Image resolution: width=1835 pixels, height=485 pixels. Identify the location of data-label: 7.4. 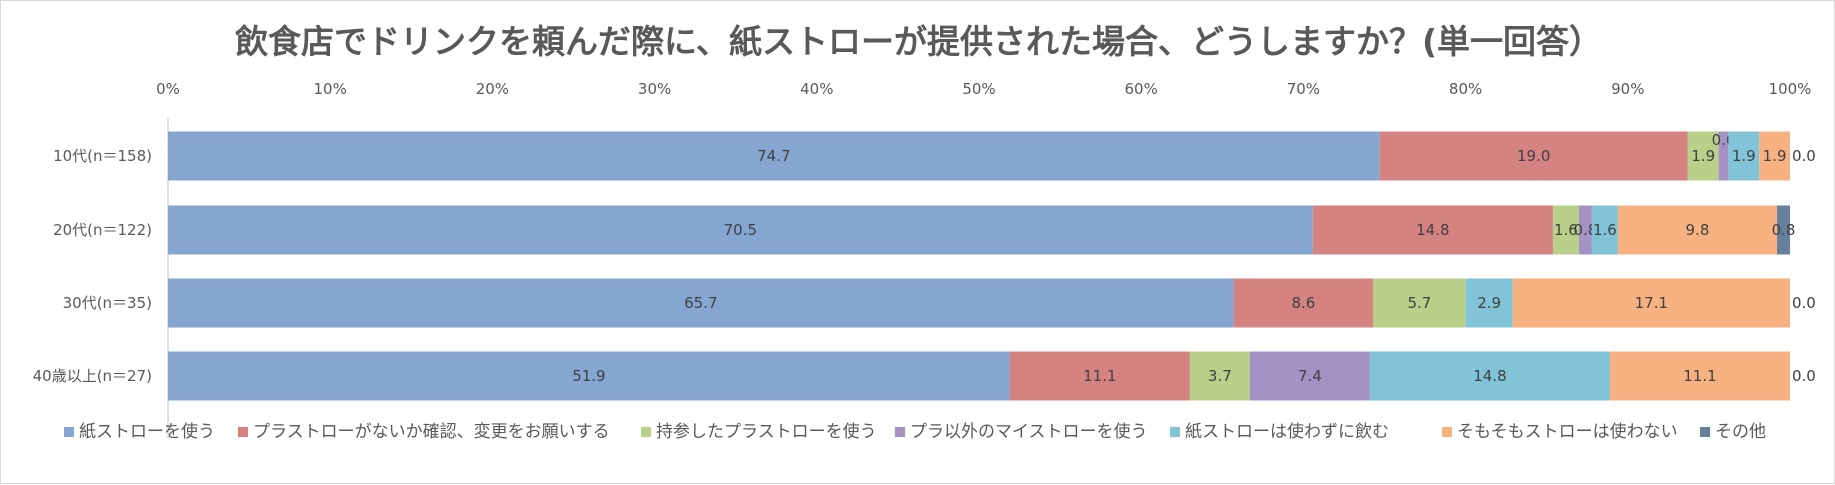
(1310, 376).